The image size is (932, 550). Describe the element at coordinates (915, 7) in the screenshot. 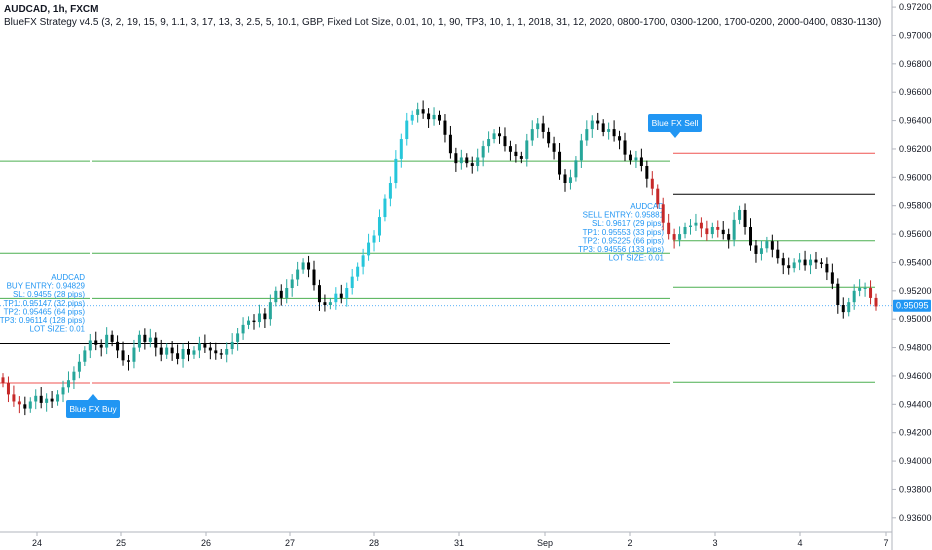

I see `price-tick-label: 0.97200` at that location.